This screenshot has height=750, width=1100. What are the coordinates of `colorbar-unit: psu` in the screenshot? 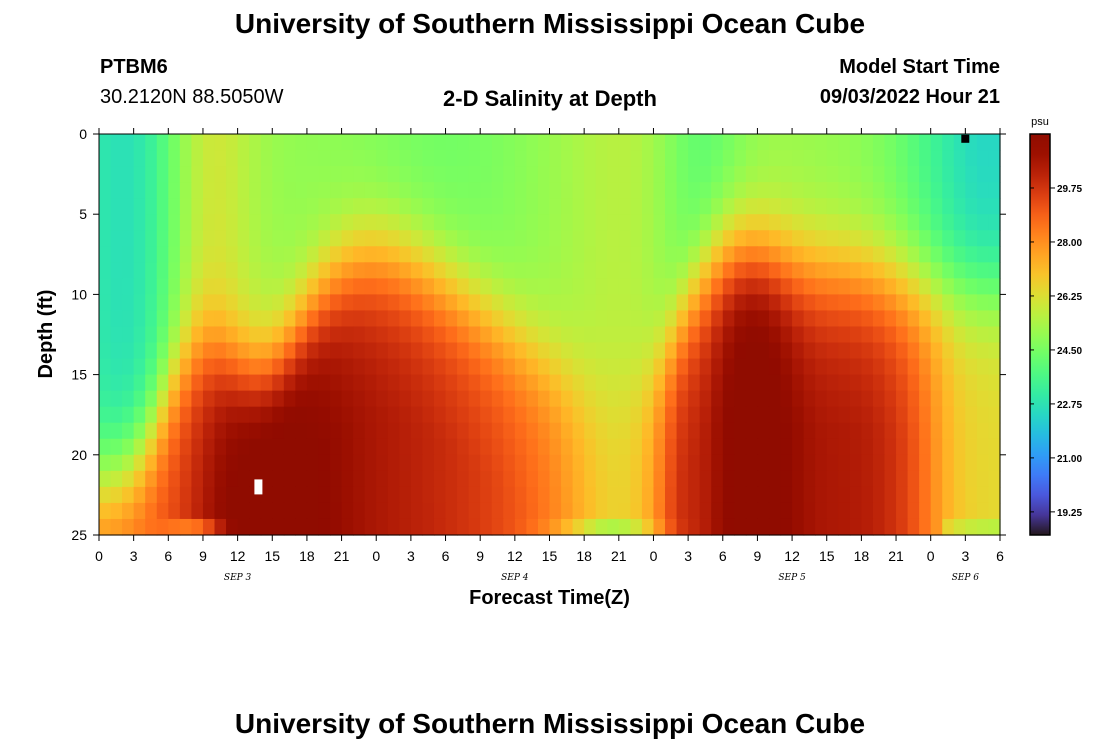 It's located at (1040, 122).